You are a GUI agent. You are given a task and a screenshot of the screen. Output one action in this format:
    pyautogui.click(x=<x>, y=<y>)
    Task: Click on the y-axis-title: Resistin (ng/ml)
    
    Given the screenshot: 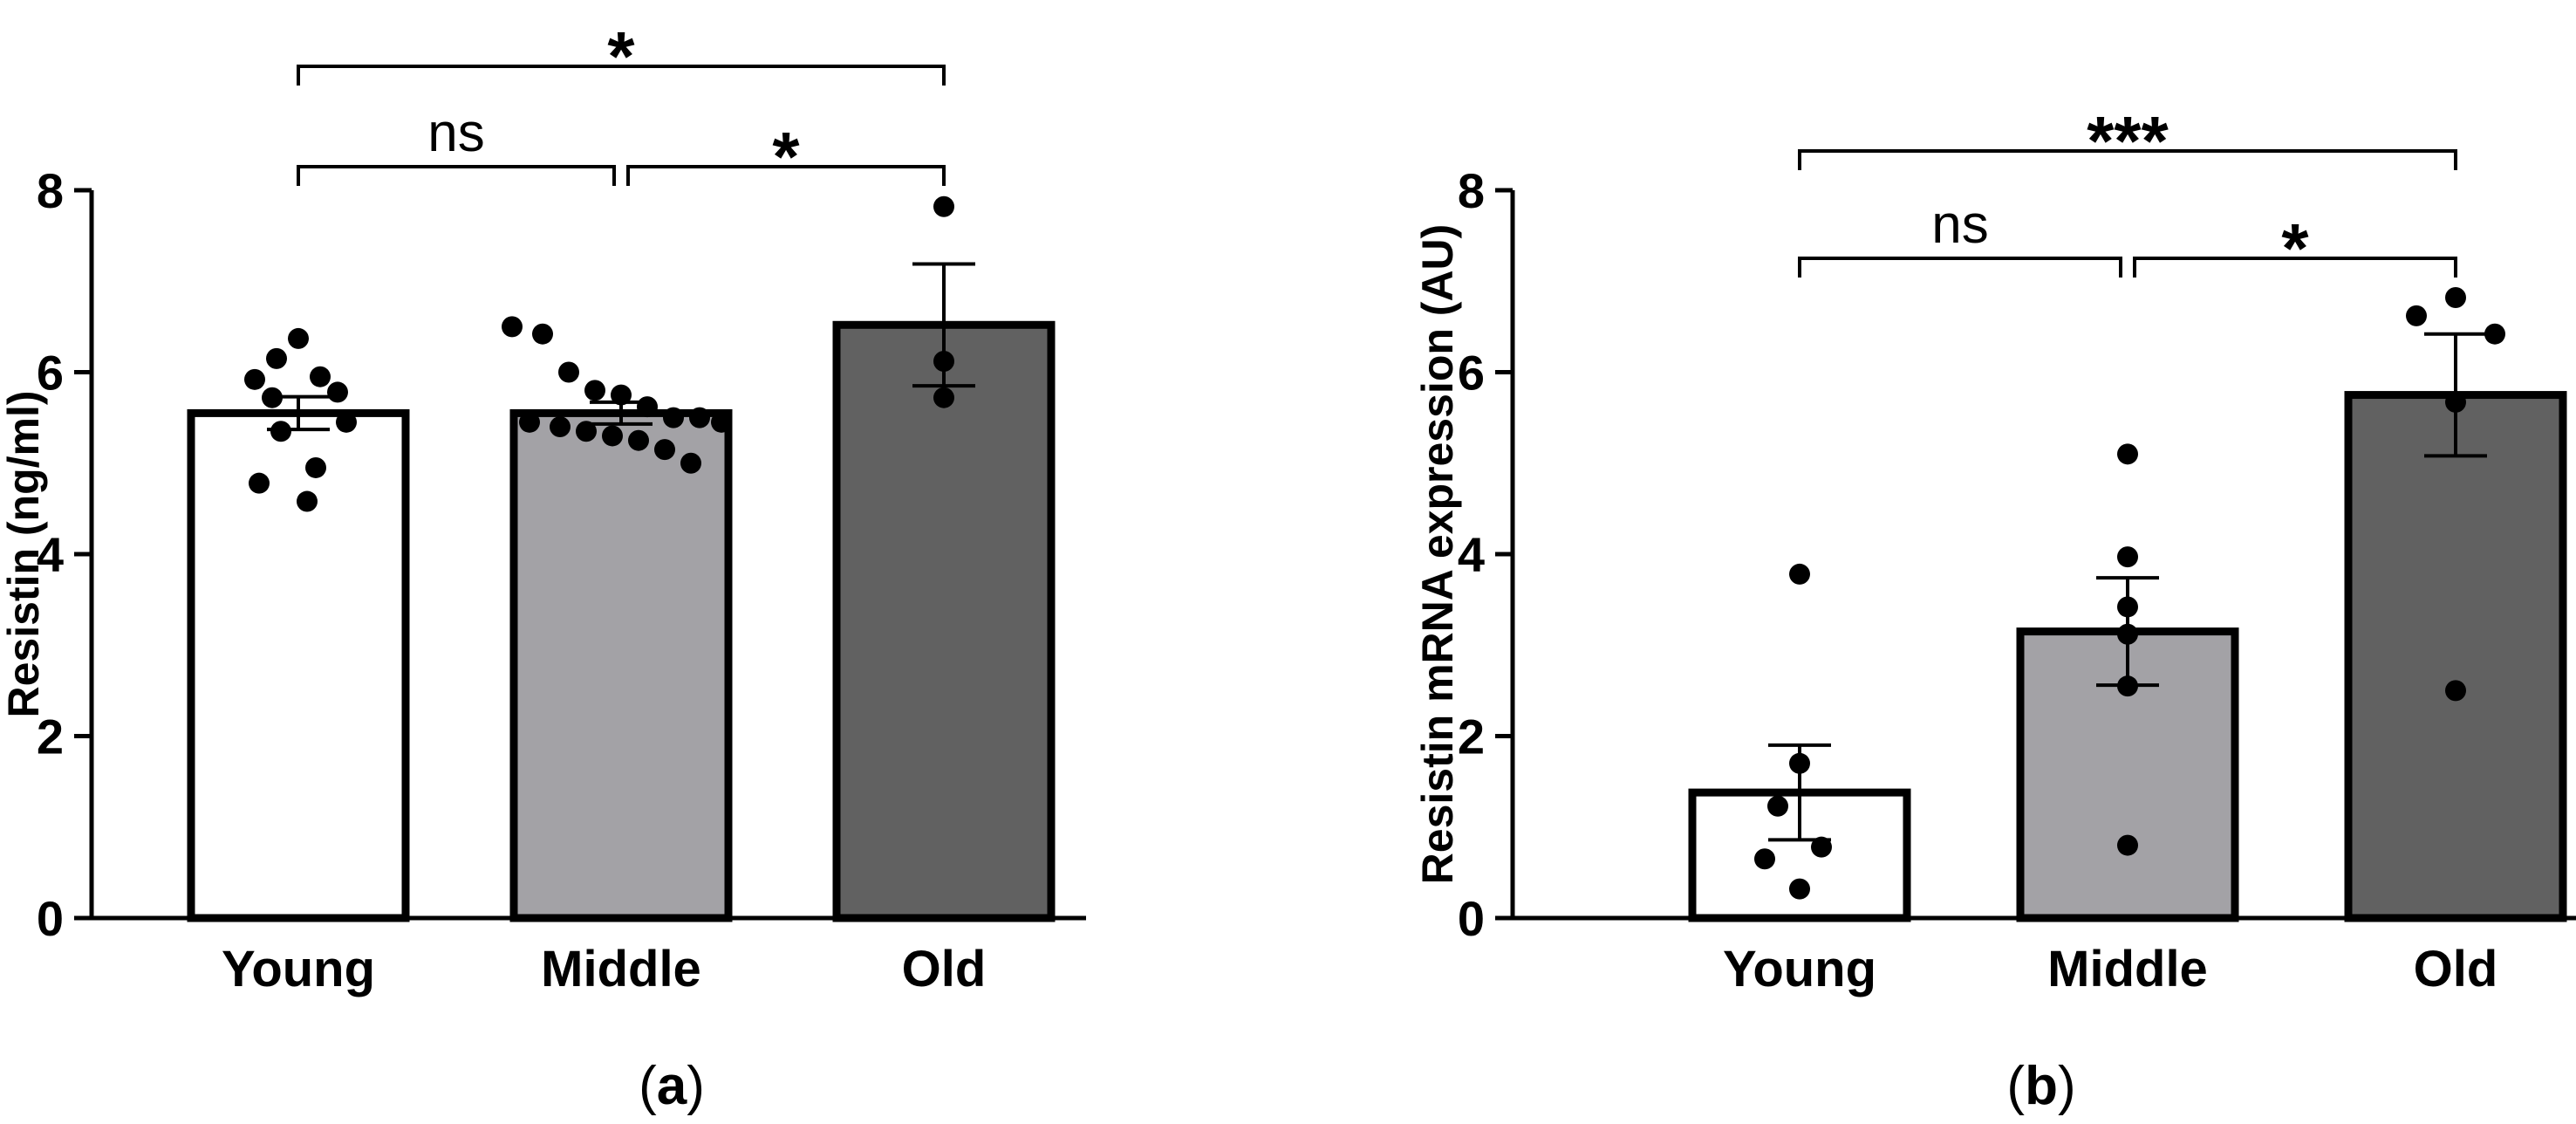 What is the action you would take?
    pyautogui.click(x=24, y=554)
    